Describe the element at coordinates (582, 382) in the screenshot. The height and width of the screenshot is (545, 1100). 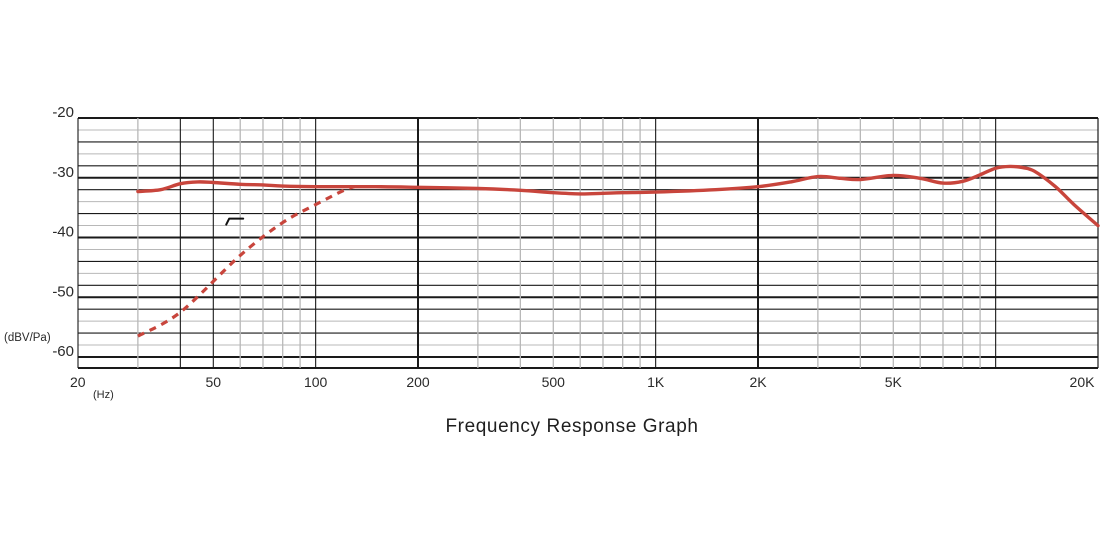
I see `x-tick-labels: 20 50 100 200 500 1K 2K 5K 20K` at that location.